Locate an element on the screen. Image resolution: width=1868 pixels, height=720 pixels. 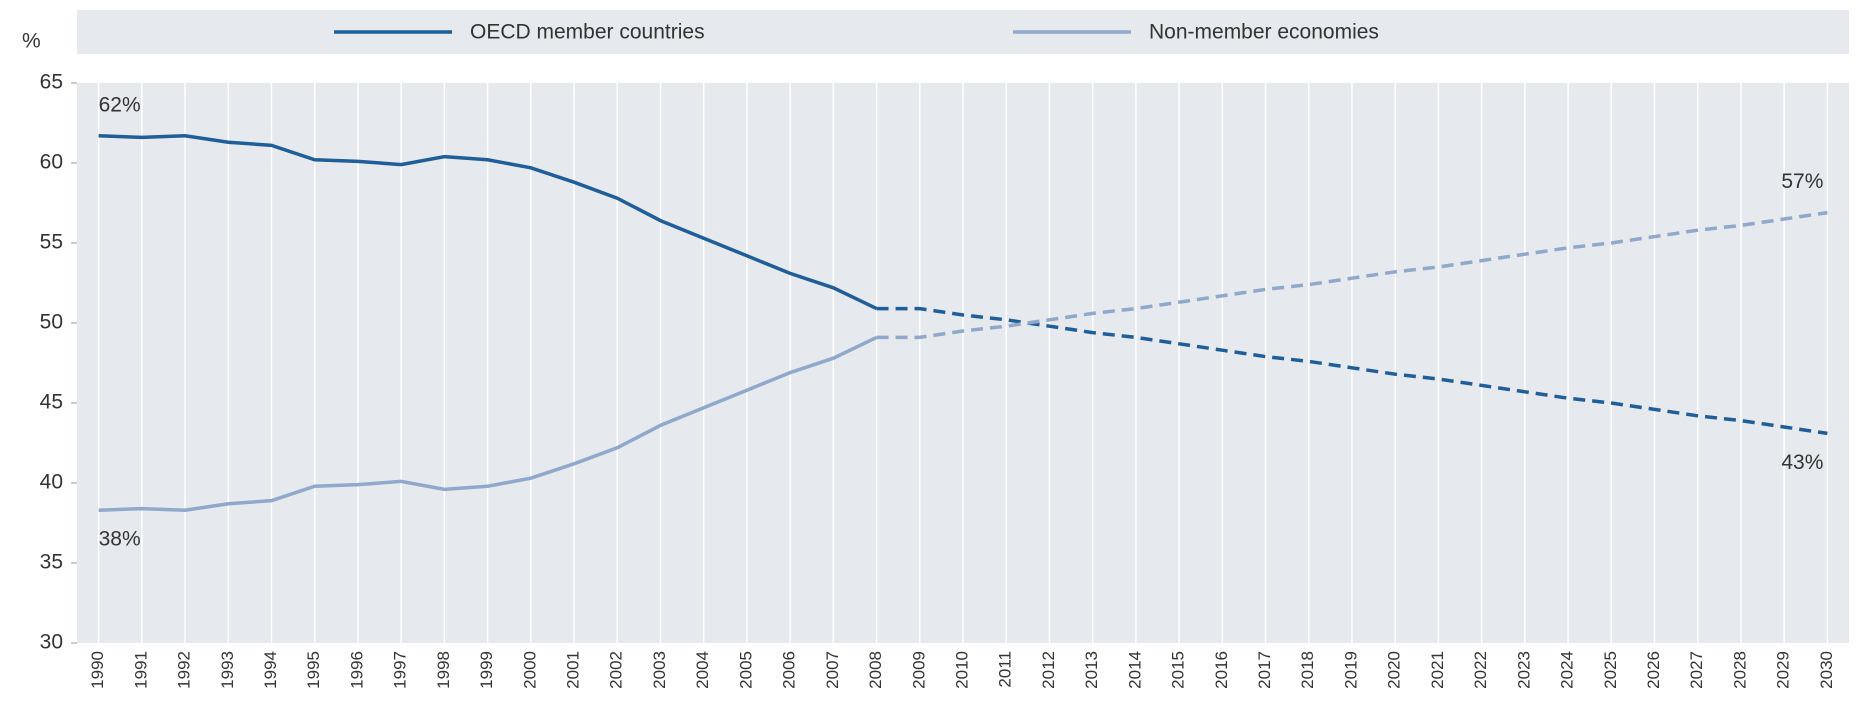
y-tick-label: 55 is located at coordinates (51, 242).